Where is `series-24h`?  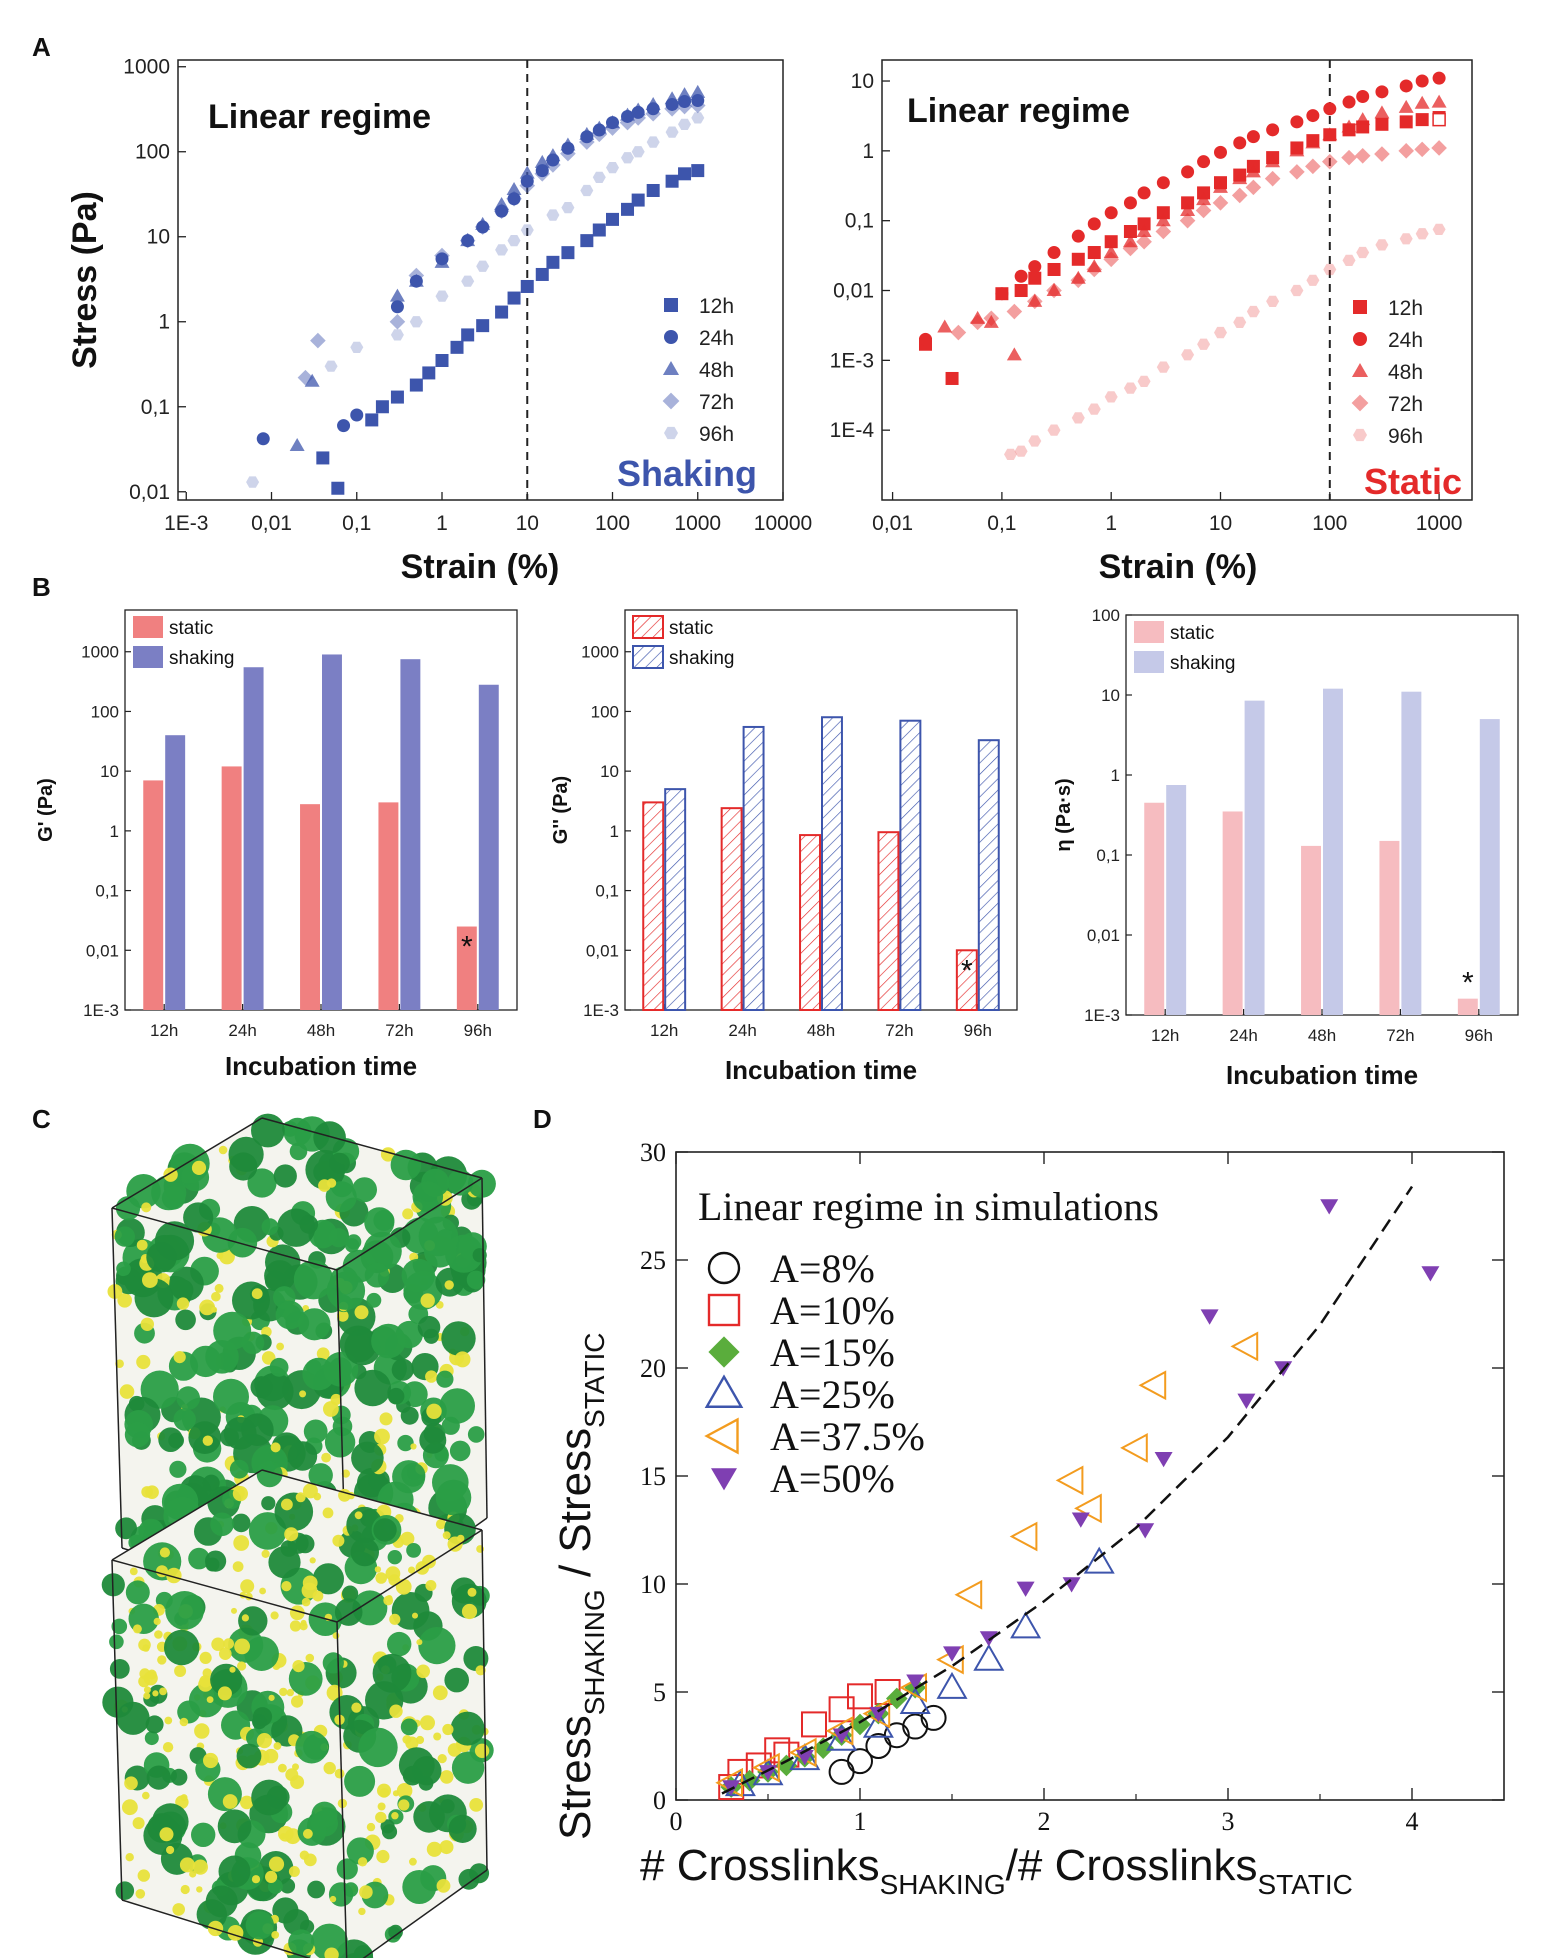 series-24h is located at coordinates (1182, 208).